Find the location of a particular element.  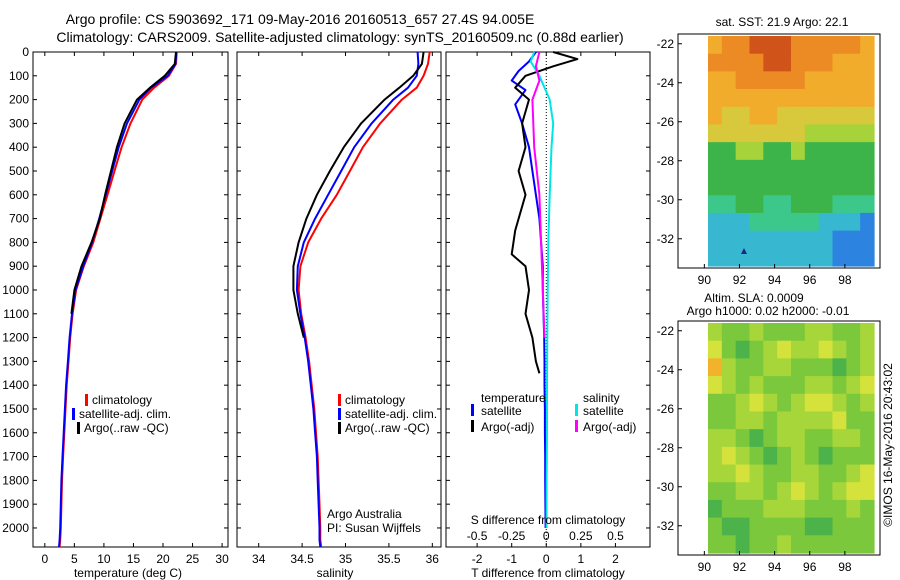

temperature-x-tick-label: 30 is located at coordinates (222, 559).